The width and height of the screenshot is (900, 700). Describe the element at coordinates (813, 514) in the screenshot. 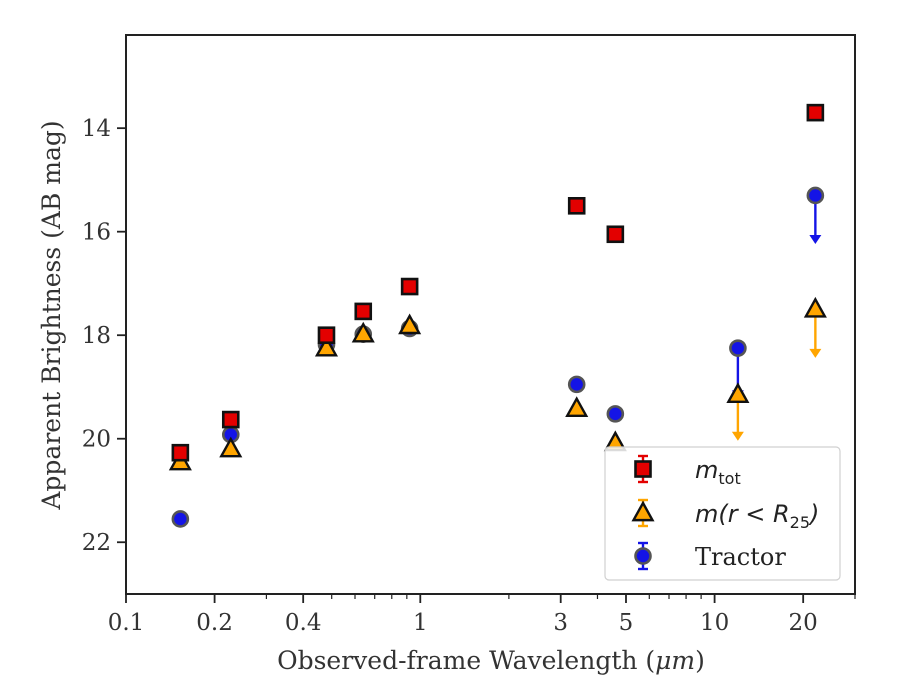

I see `legend-label-end: )` at that location.